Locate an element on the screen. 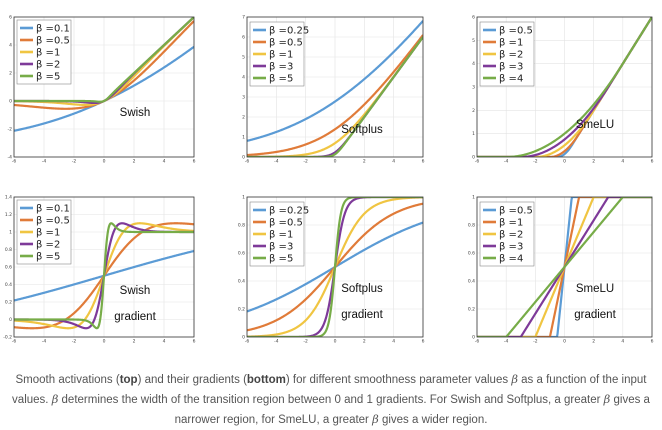 This screenshot has width=662, height=430. legend: β =0.1β =0.5β =1β =2β =5 is located at coordinates (44, 52).